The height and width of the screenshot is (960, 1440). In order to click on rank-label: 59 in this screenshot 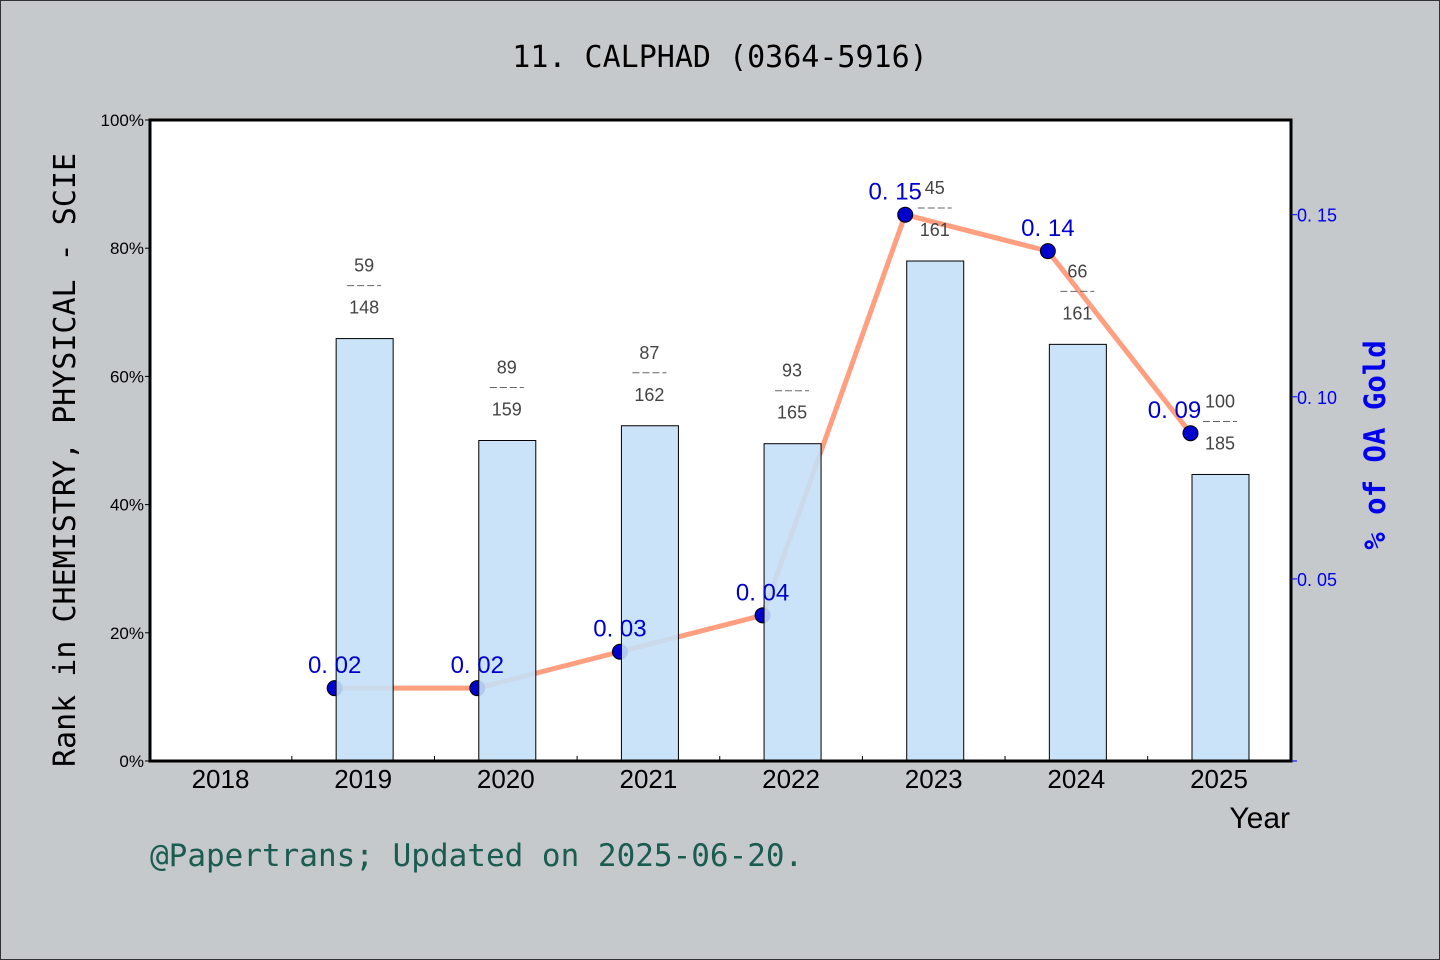, I will do `click(364, 266)`.